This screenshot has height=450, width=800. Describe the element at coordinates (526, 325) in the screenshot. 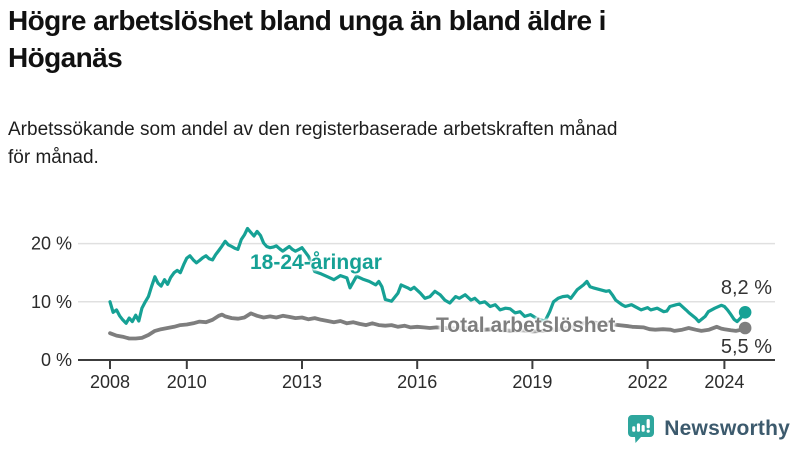

I see `series-label-total: Total arbetslöshet` at that location.